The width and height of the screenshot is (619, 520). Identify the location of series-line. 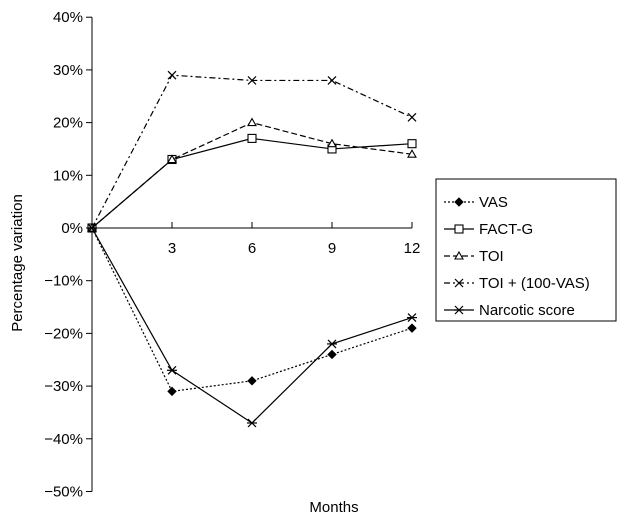
(252, 183).